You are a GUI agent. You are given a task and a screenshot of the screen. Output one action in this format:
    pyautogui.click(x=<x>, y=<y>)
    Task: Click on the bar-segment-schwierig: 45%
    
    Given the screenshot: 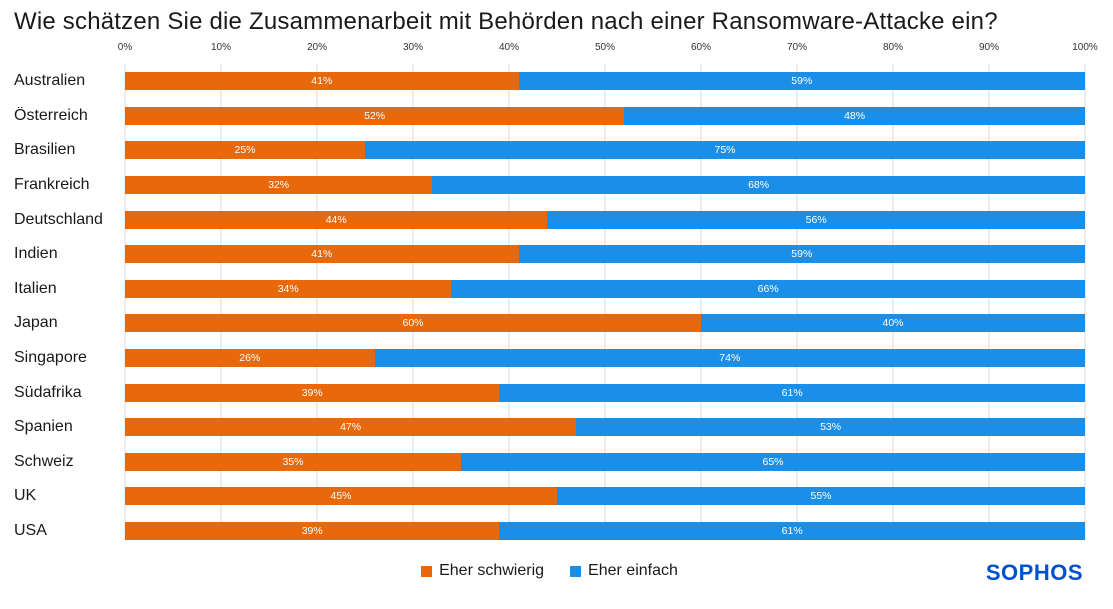 What is the action you would take?
    pyautogui.click(x=341, y=496)
    